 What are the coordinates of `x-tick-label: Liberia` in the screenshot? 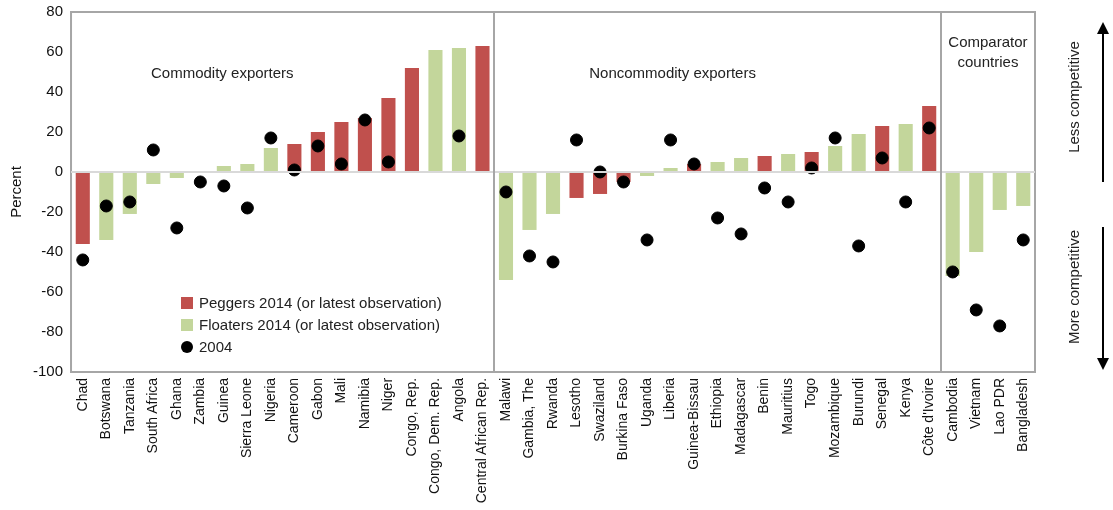 It's located at (669, 398).